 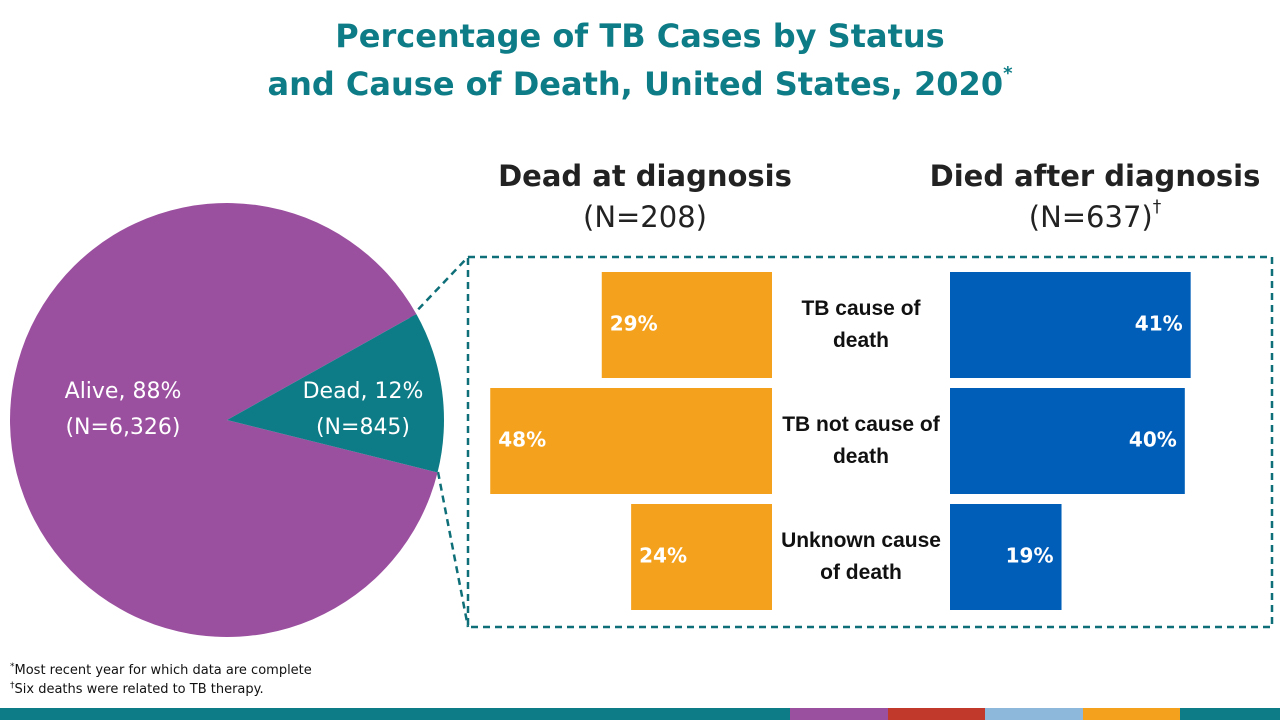 I want to click on value-label: 24%, so click(x=663, y=556).